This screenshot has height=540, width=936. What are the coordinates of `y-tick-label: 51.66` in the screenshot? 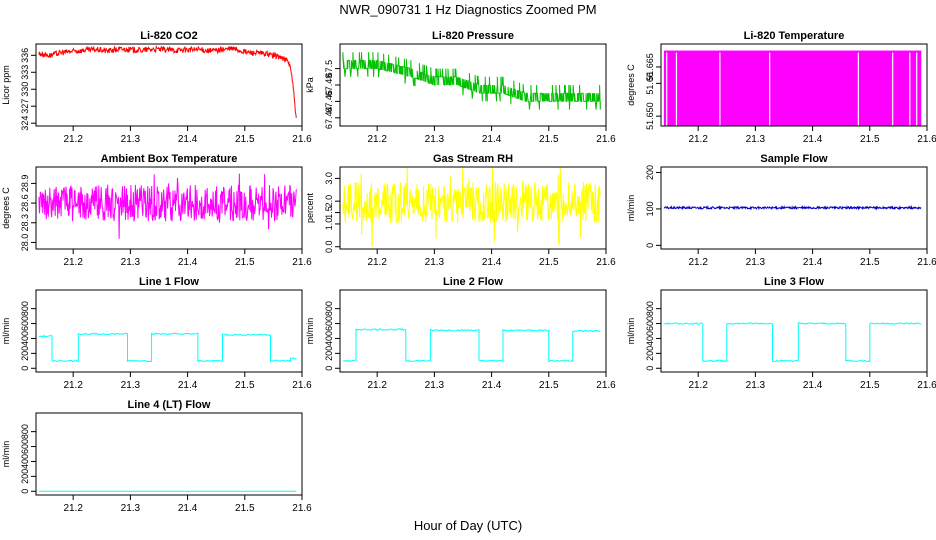 It's located at (650, 83).